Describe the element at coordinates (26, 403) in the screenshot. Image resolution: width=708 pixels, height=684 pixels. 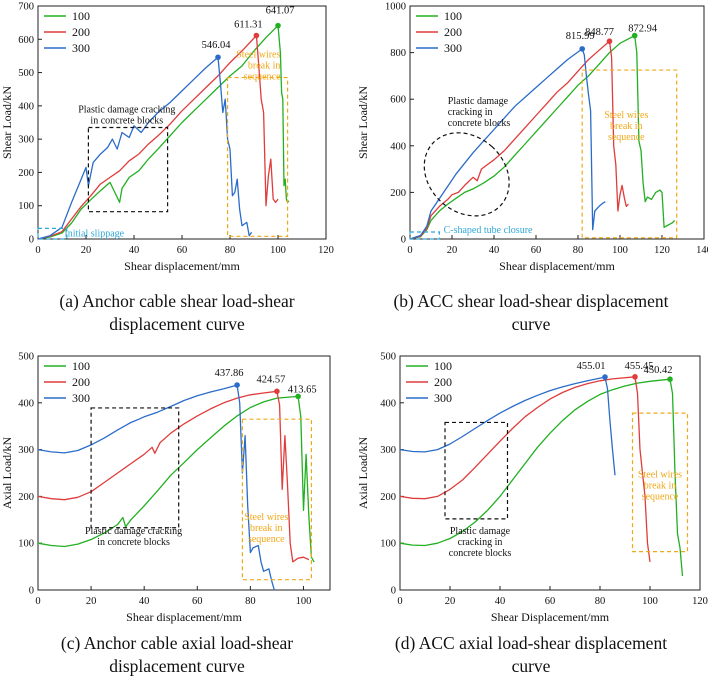
I see `y-tick-label-c: 400` at that location.